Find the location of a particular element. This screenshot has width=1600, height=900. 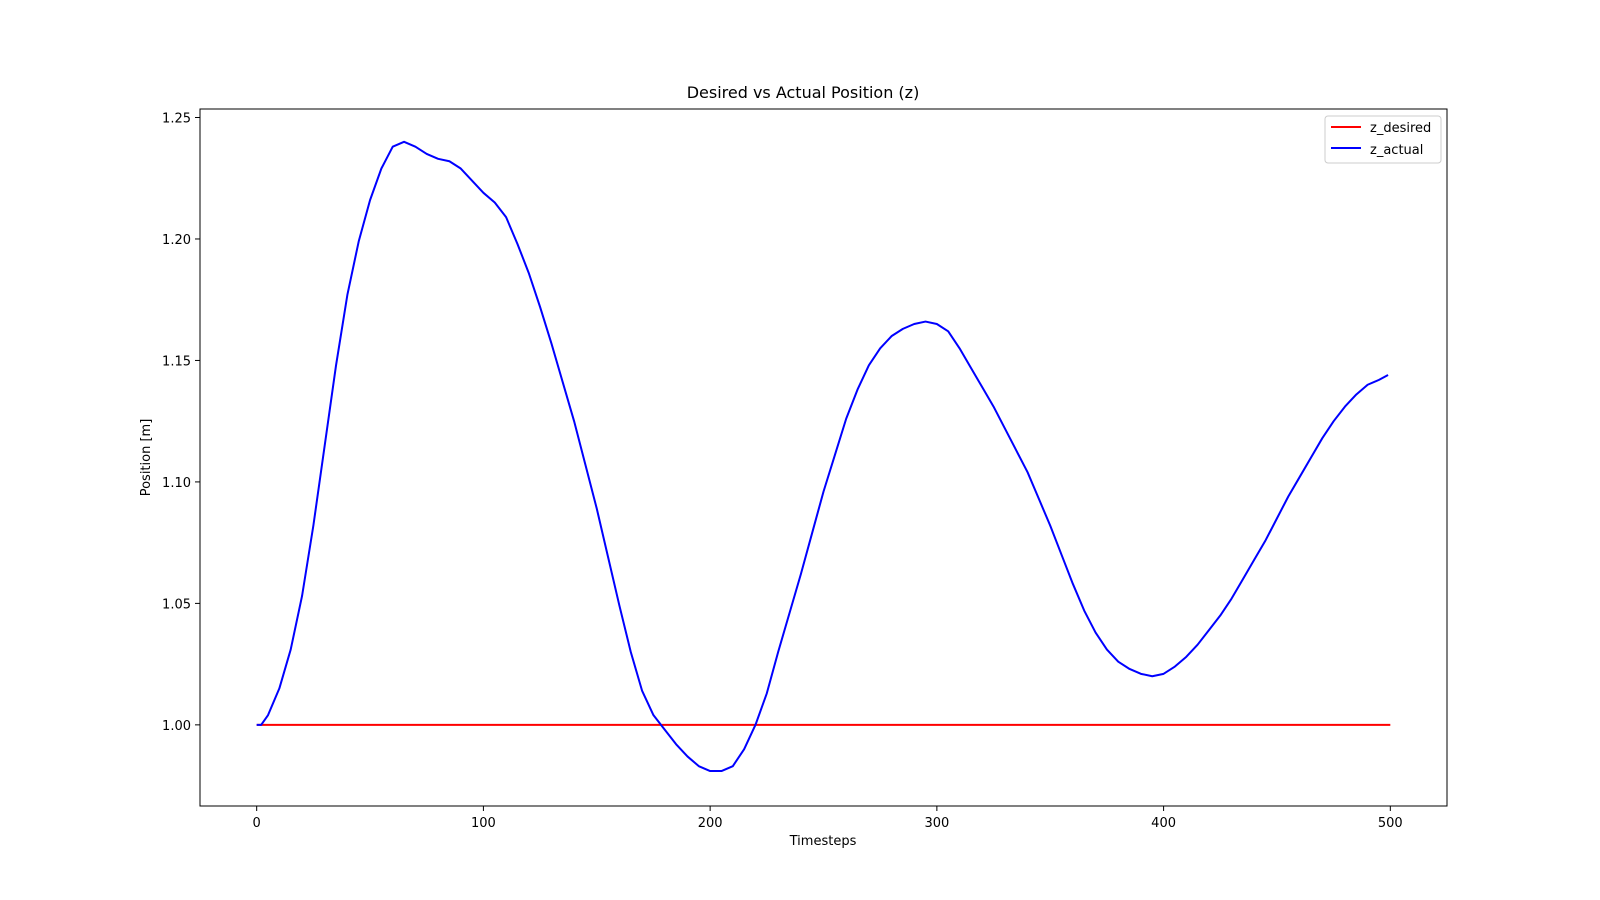

legend-label-z-desired: z_desired is located at coordinates (1400, 128).